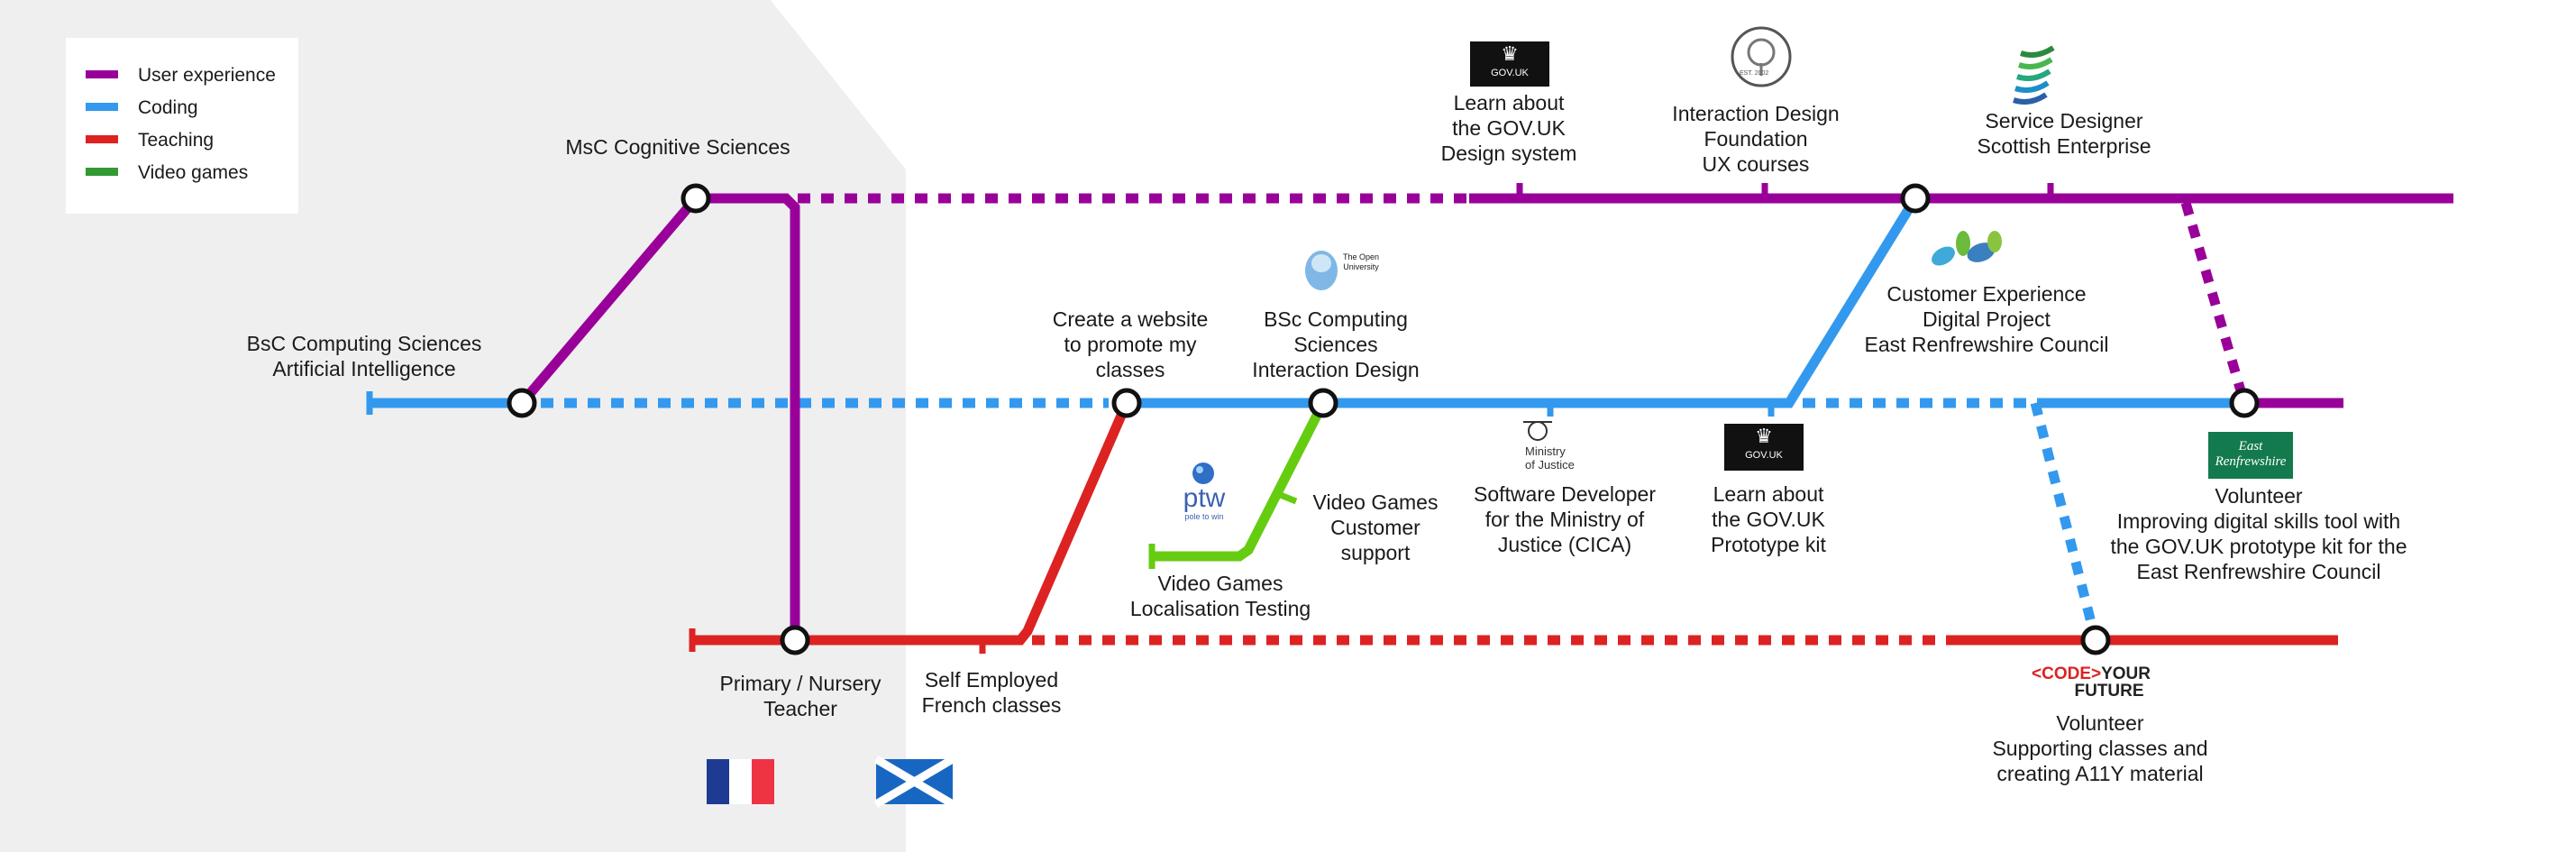 The height and width of the screenshot is (852, 2576). I want to click on open-university-logo-icon, so click(1321, 270).